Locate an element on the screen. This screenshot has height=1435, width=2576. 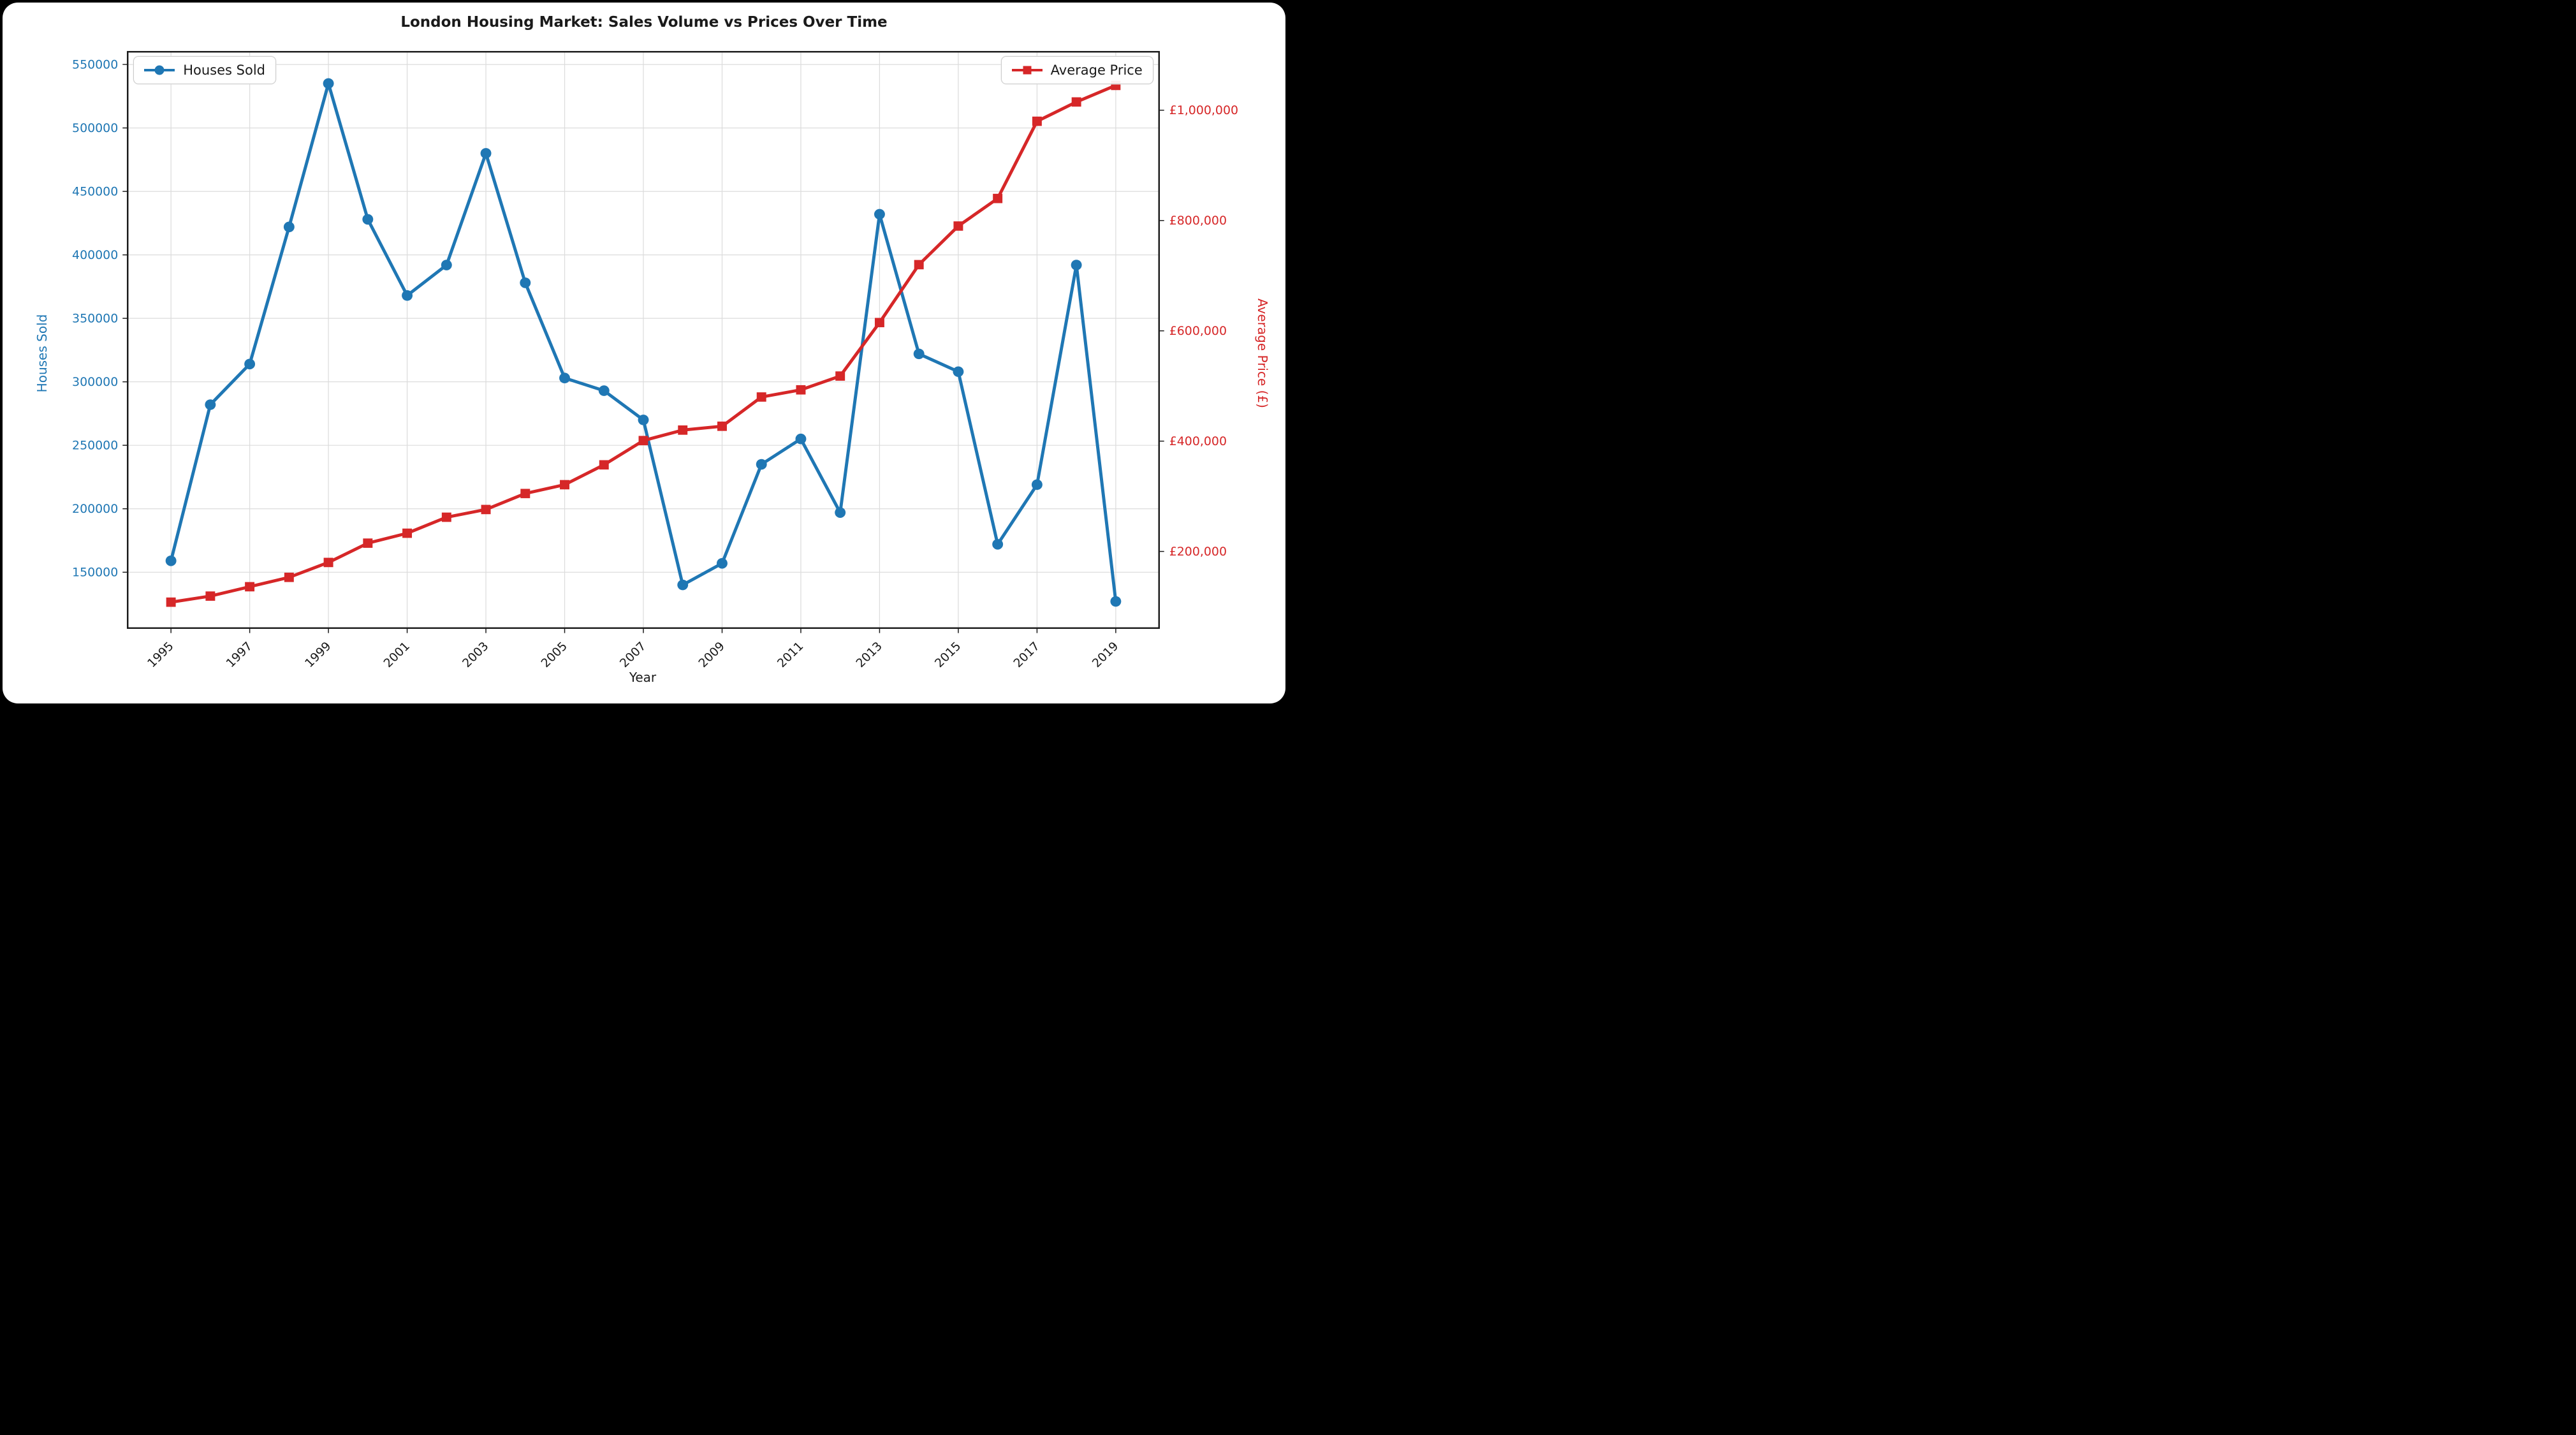
svg-text: 500000 is located at coordinates (95, 128).